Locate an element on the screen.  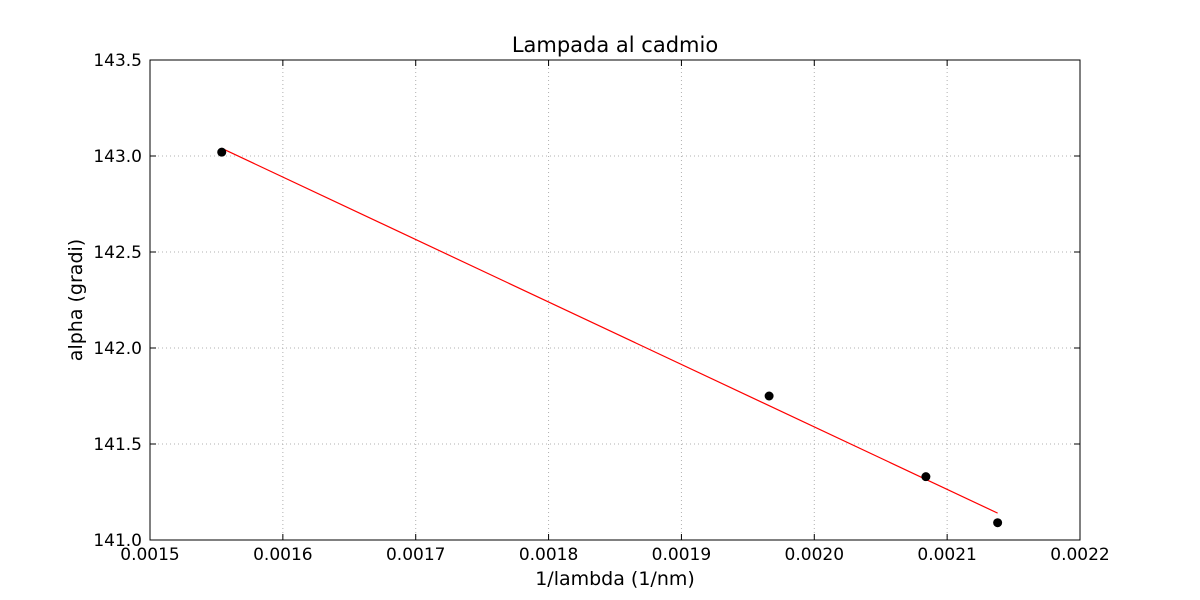
y-tick-label: 142.5 is located at coordinates (117, 253).